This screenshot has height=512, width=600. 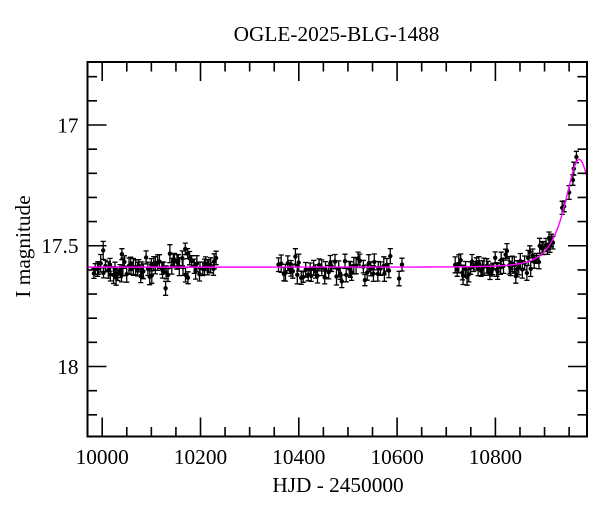 What do you see at coordinates (67, 367) in the screenshot?
I see `svg-text: 18` at bounding box center [67, 367].